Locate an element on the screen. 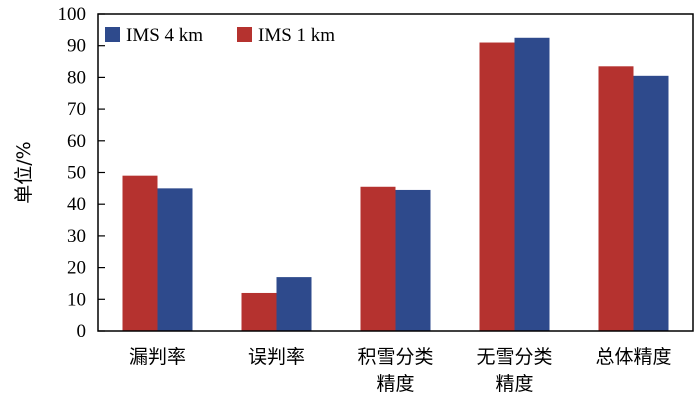  x-category-label: 漏判率 is located at coordinates (157, 357).